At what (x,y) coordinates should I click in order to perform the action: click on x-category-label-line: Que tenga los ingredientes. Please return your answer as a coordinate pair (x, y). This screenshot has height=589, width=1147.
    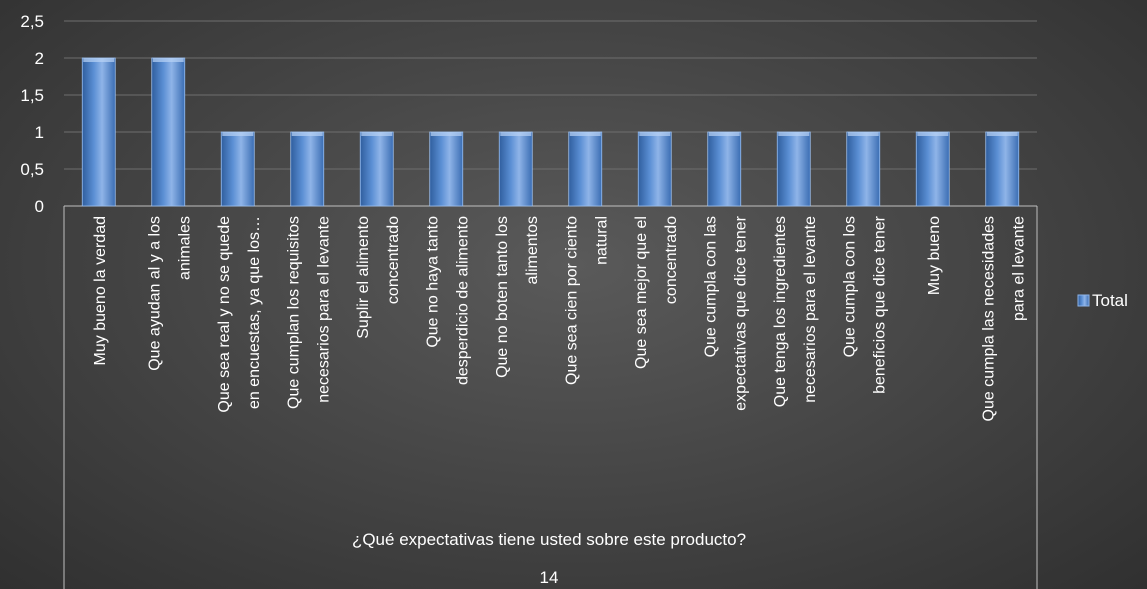
    Looking at the image, I should click on (780, 311).